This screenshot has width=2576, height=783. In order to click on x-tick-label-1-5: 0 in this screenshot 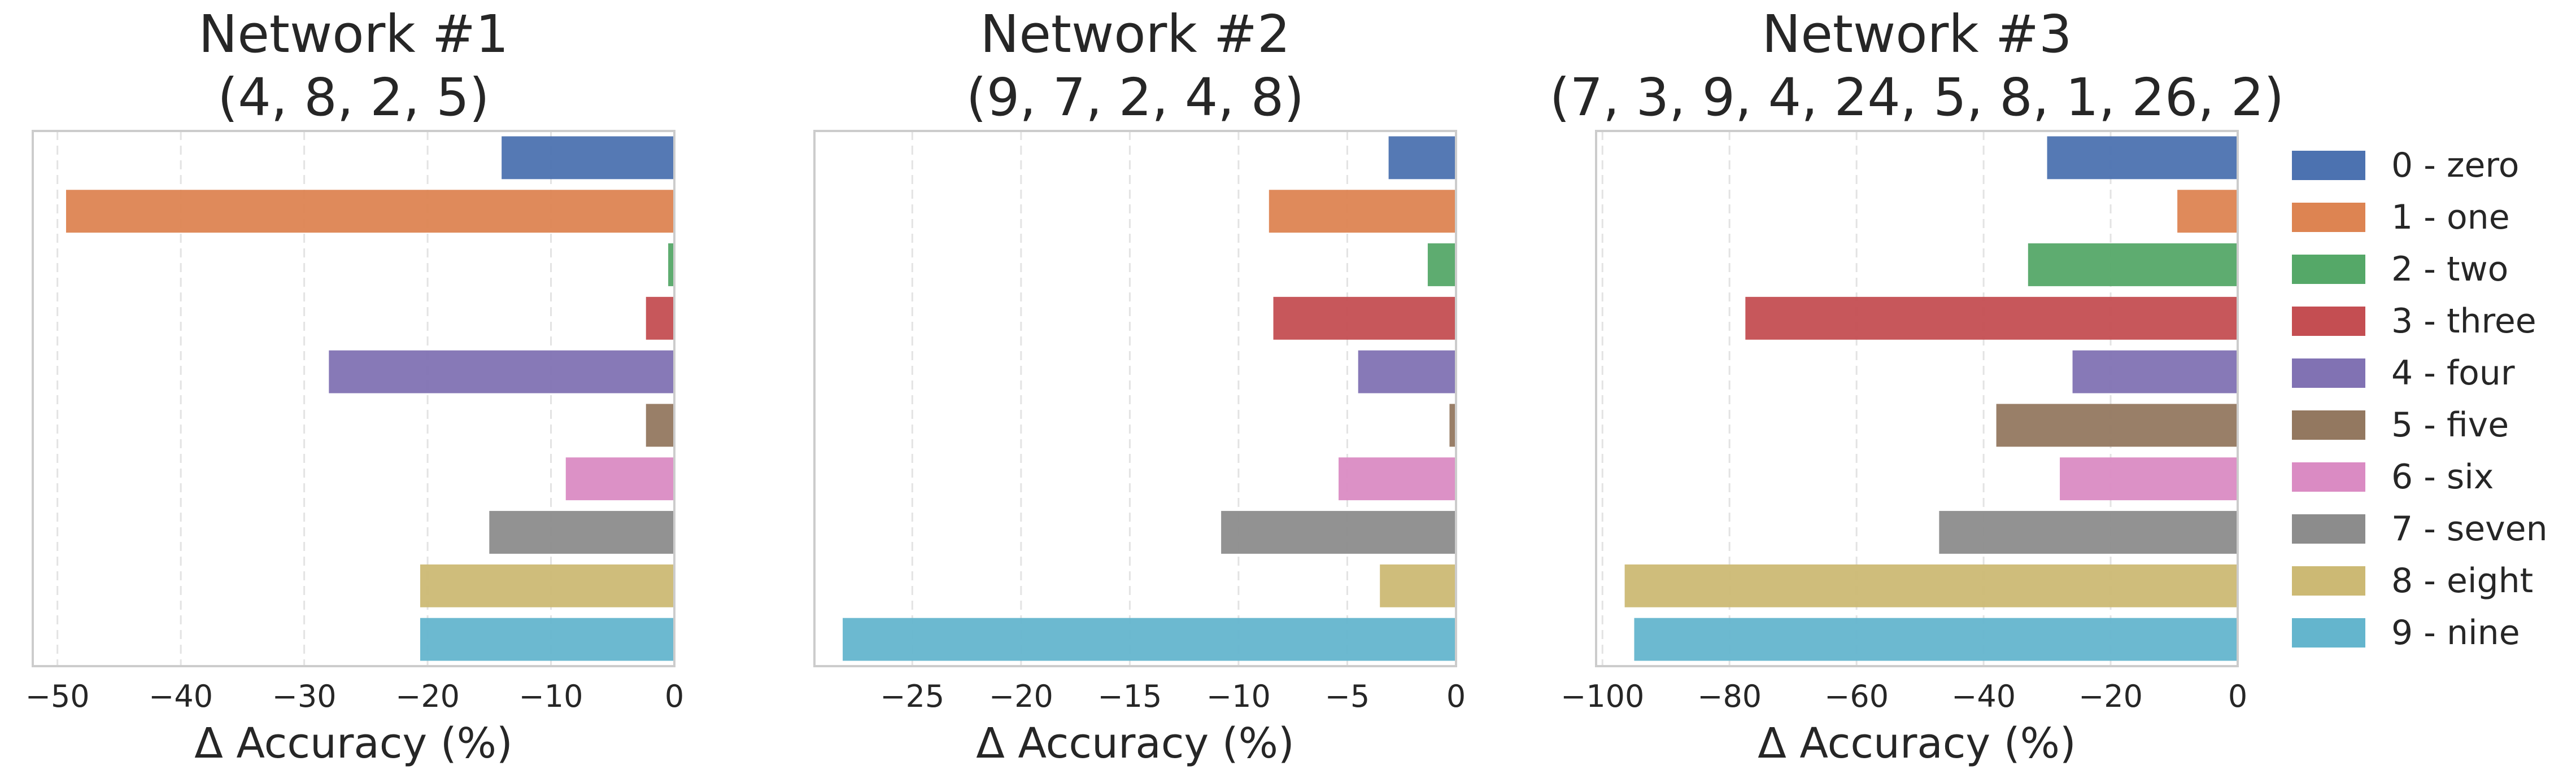, I will do `click(674, 696)`.